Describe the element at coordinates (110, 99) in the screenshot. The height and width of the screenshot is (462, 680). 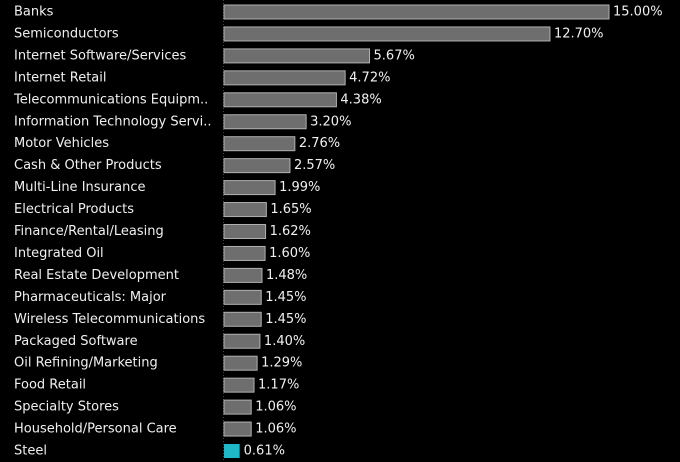
I see `category-label: Telecommunications Equipm..` at that location.